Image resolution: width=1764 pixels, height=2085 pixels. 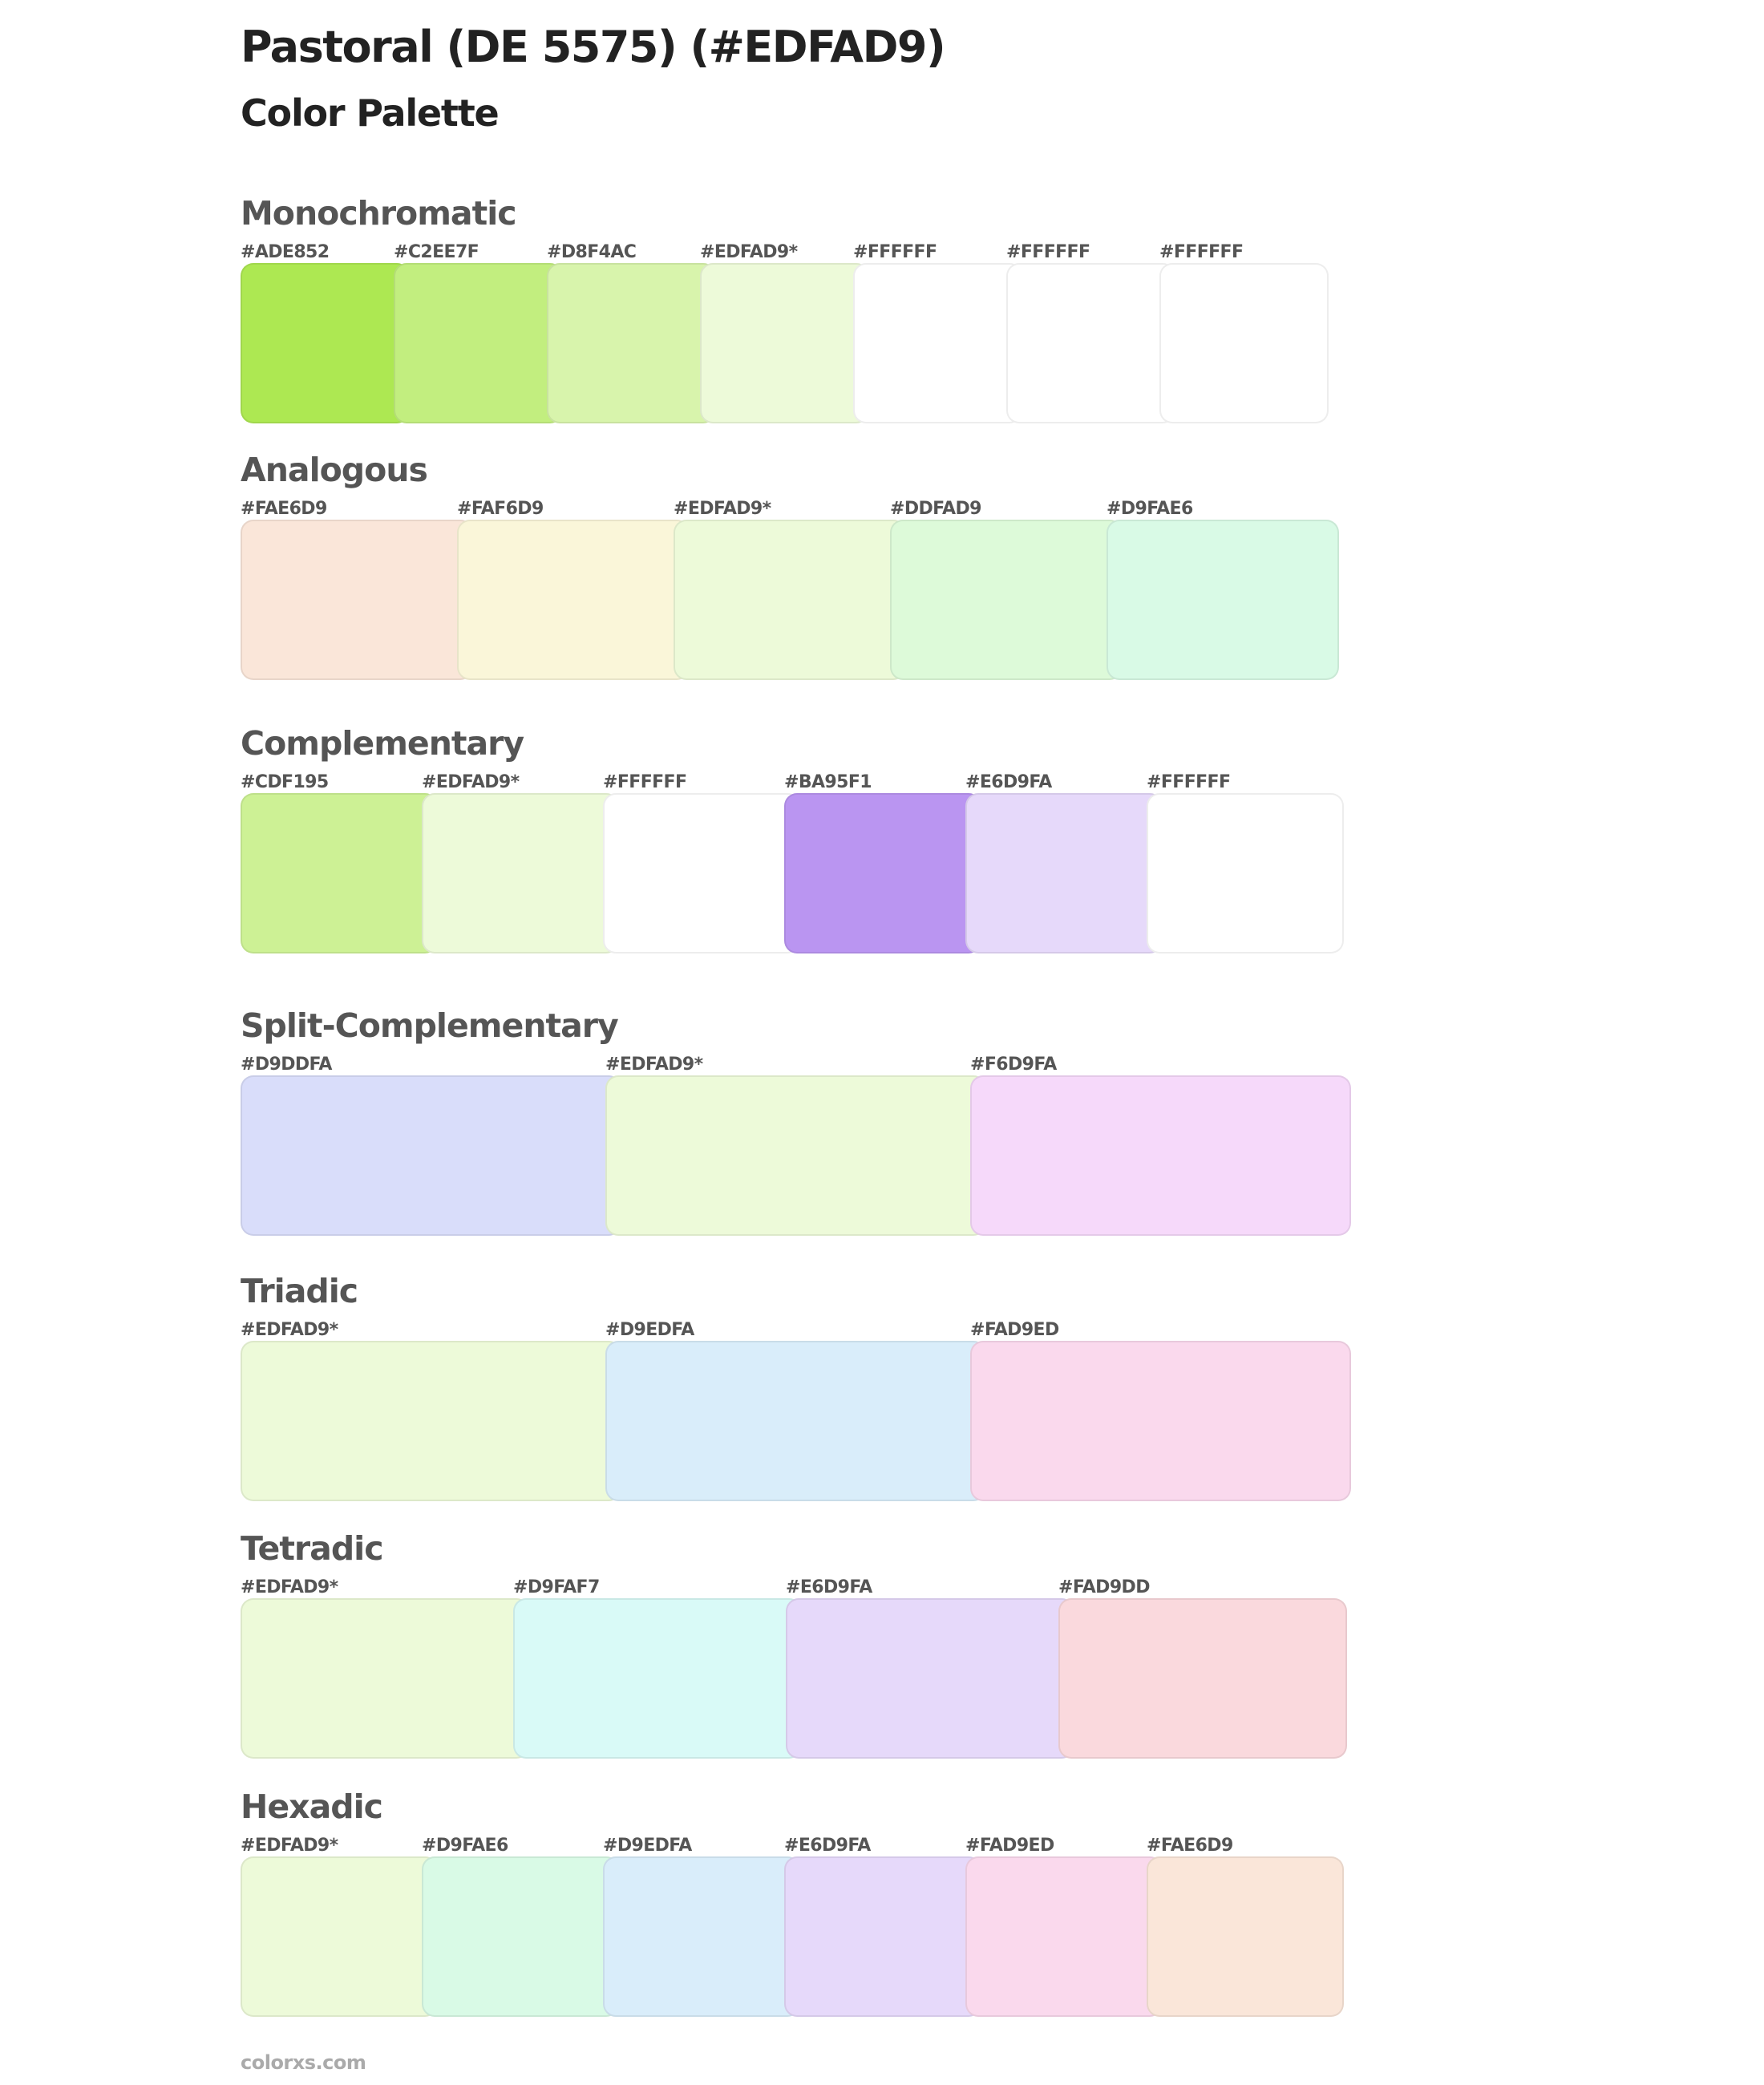 What do you see at coordinates (312, 1807) in the screenshot?
I see `section-heading: Hexadic` at bounding box center [312, 1807].